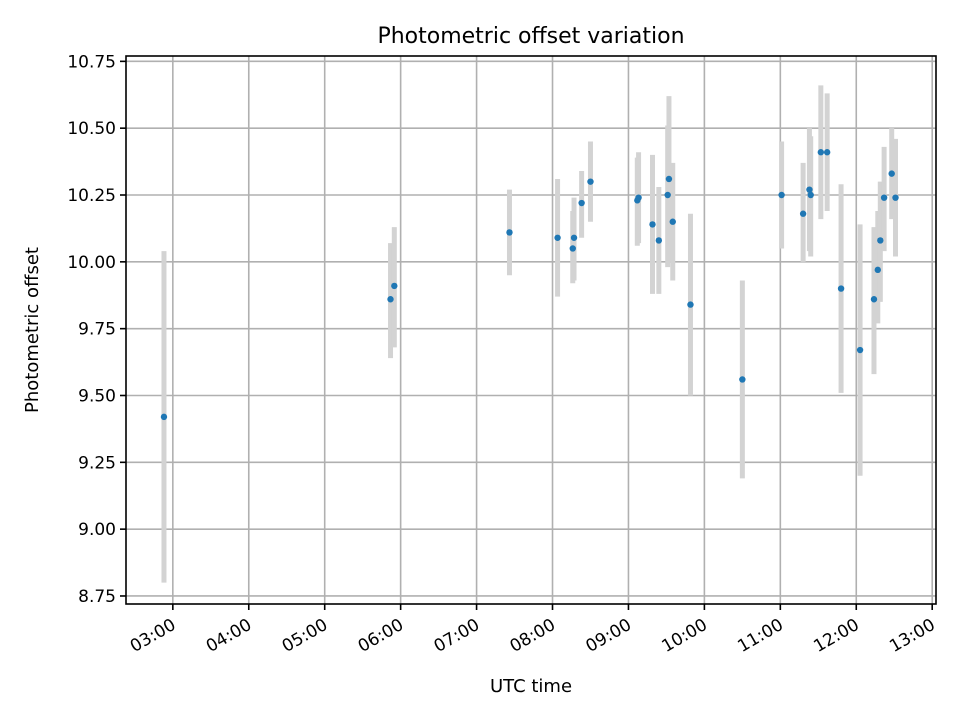 The width and height of the screenshot is (960, 720). Describe the element at coordinates (91, 62) in the screenshot. I see `y-tick-label: 10.75` at that location.